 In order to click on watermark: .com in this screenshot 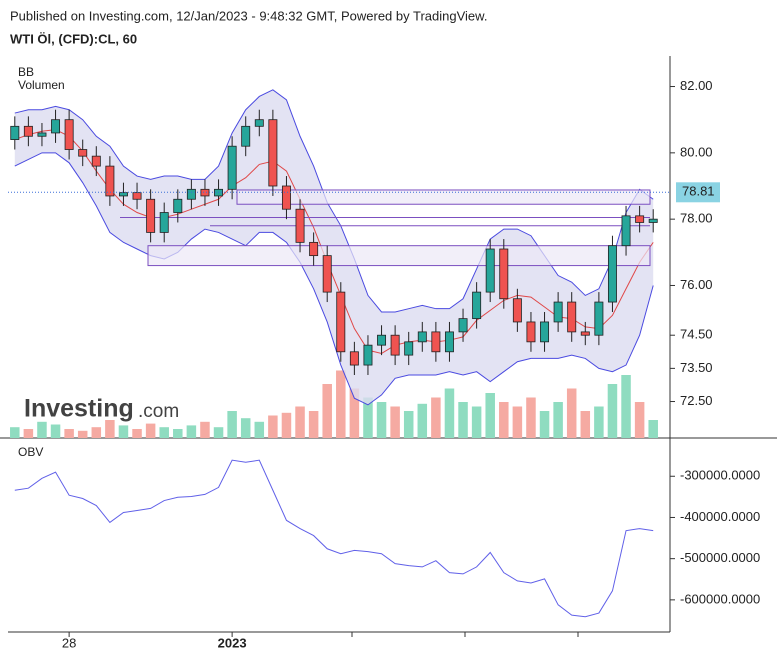, I will do `click(158, 411)`.